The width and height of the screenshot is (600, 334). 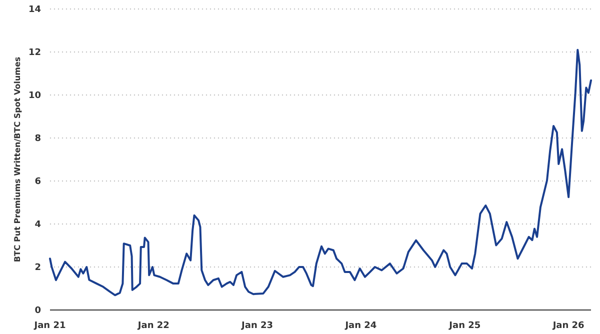 What do you see at coordinates (34, 96) in the screenshot?
I see `y-tick-label: 10` at bounding box center [34, 96].